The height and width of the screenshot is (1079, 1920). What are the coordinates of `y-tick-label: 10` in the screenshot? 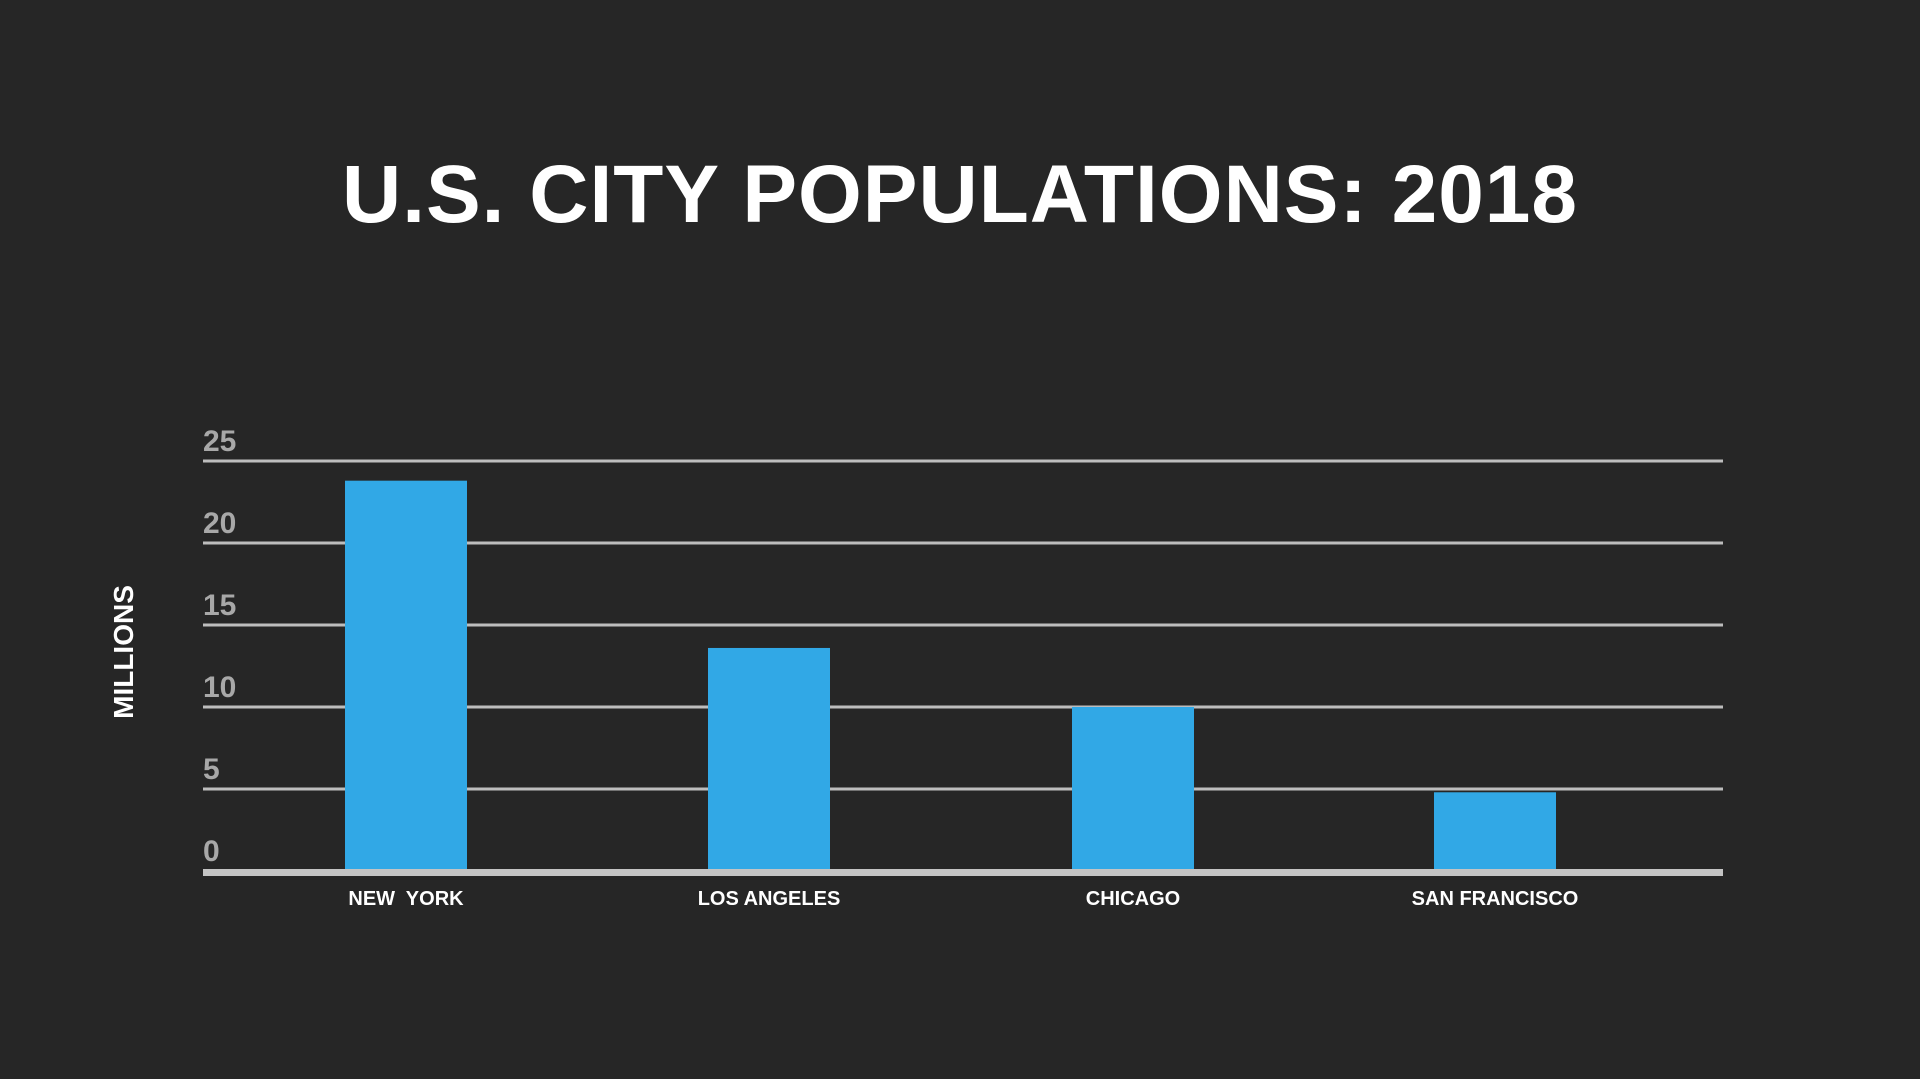 It's located at (219, 687).